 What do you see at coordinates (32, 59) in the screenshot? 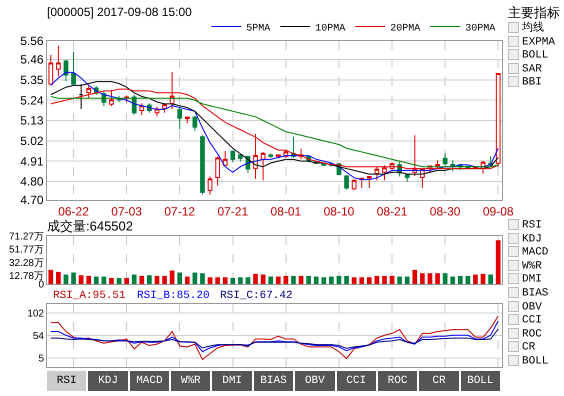
I see `y-tick-label: 5.46` at bounding box center [32, 59].